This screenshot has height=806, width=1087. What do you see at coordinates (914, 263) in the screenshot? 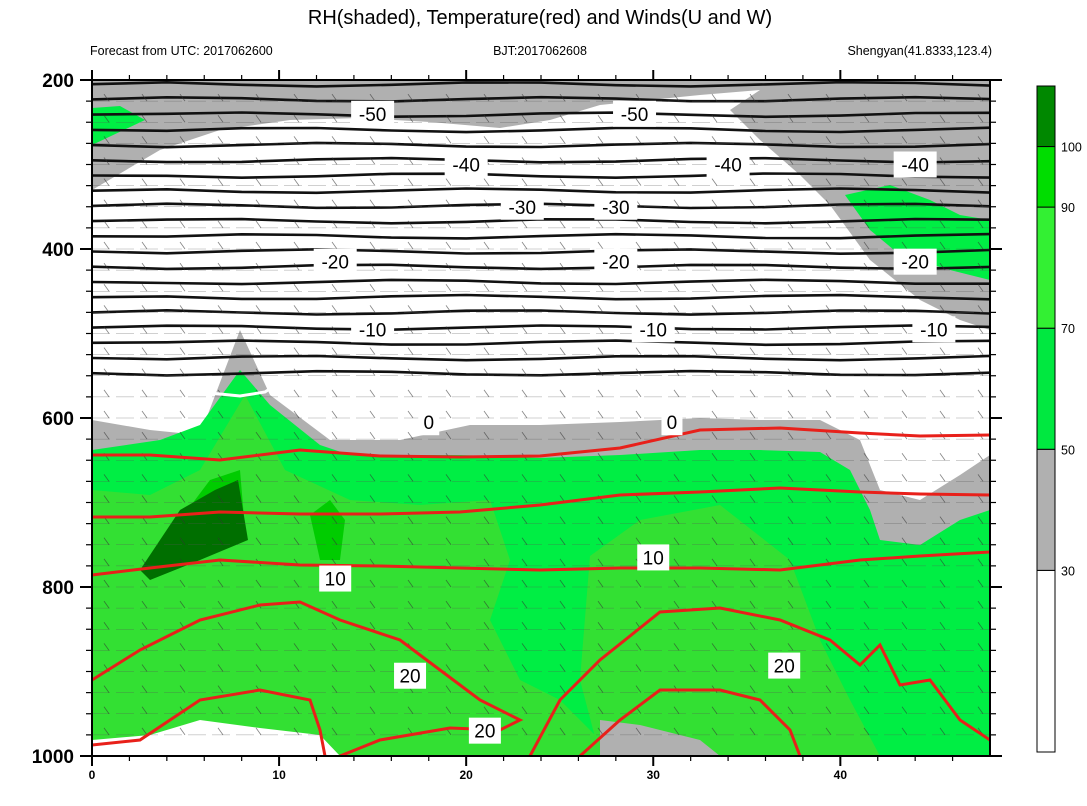
I see `contour-label-text: -20` at bounding box center [914, 263].